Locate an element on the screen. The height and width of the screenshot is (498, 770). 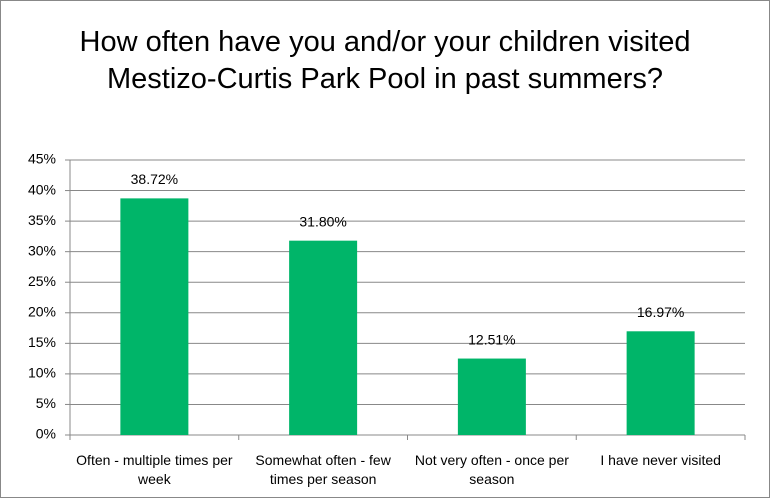
y-tick-label: 35% is located at coordinates (42, 220).